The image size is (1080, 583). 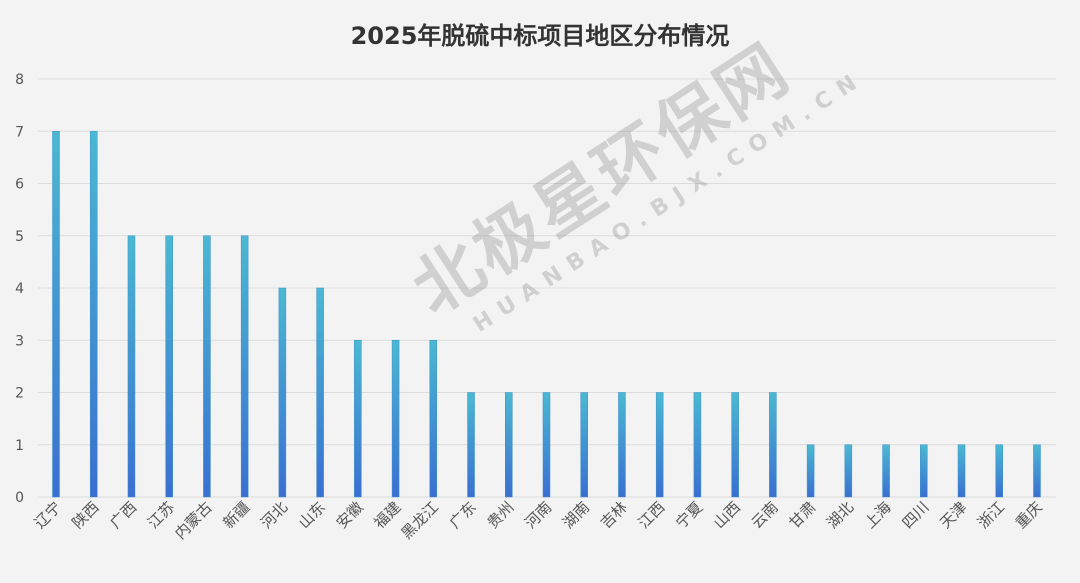 What do you see at coordinates (540, 36) in the screenshot?
I see `chart-title: 2025年脱硫中标项目地区分布情况` at bounding box center [540, 36].